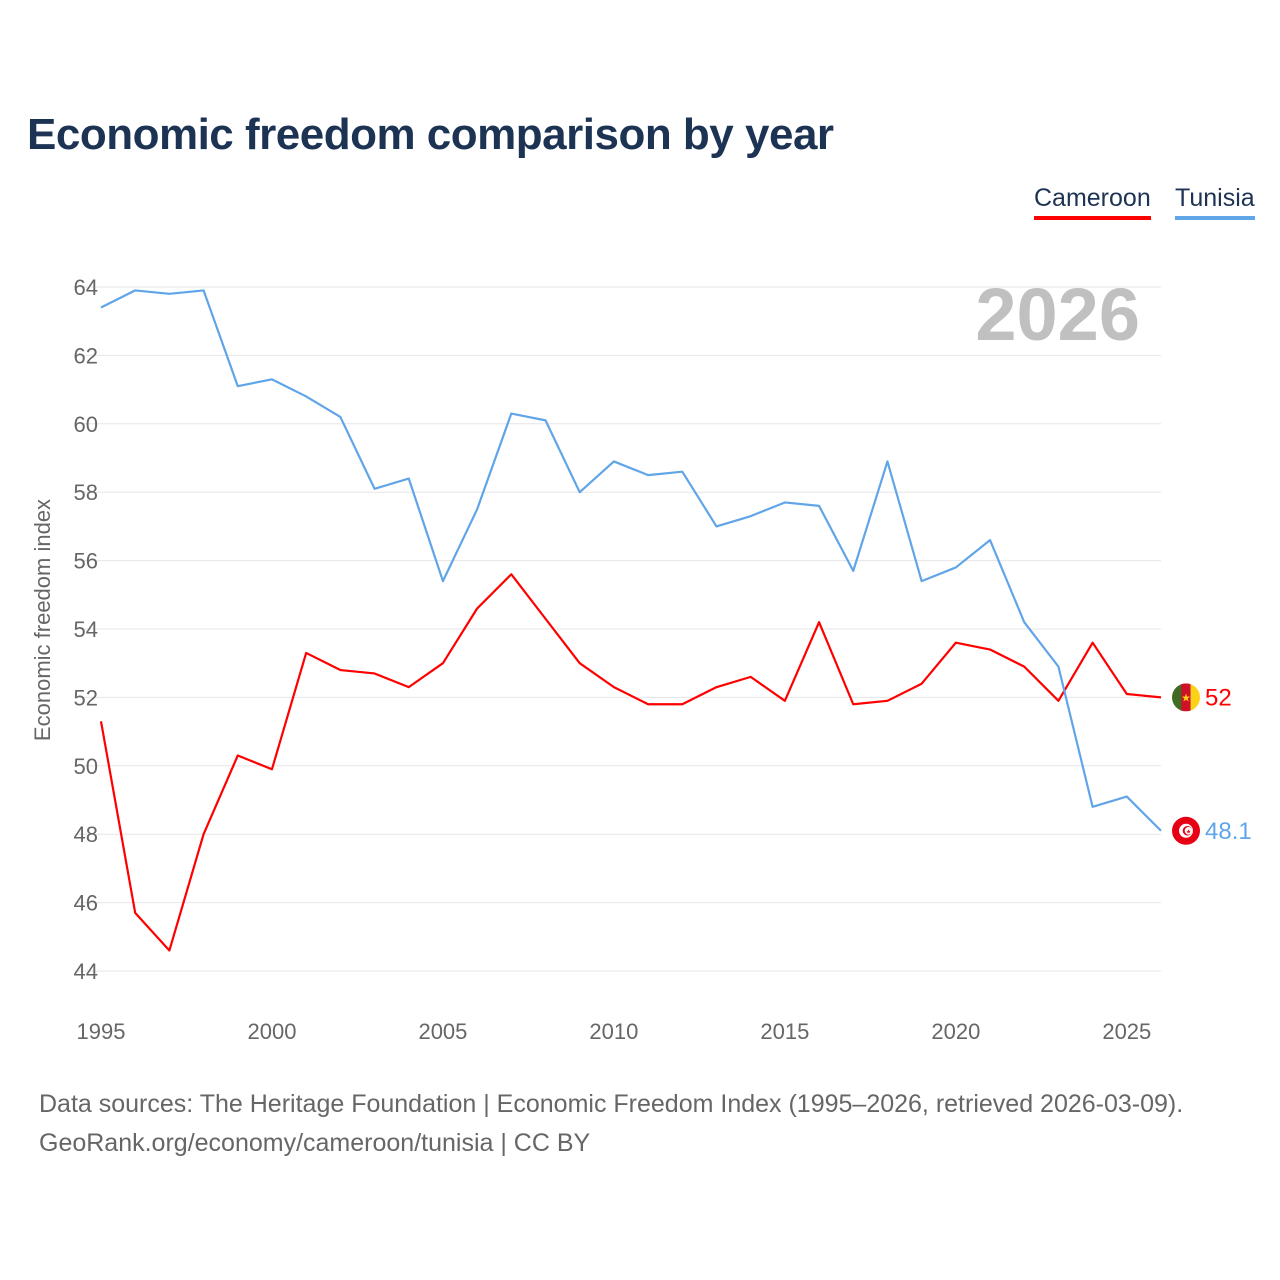  Describe the element at coordinates (955, 1031) in the screenshot. I see `x-tick-label: 2020` at that location.